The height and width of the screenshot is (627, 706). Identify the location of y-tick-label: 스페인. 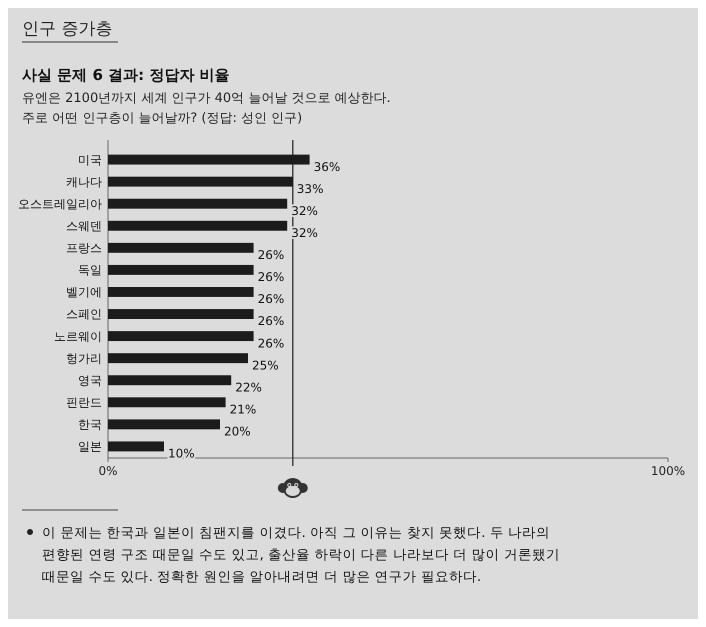
(84, 314).